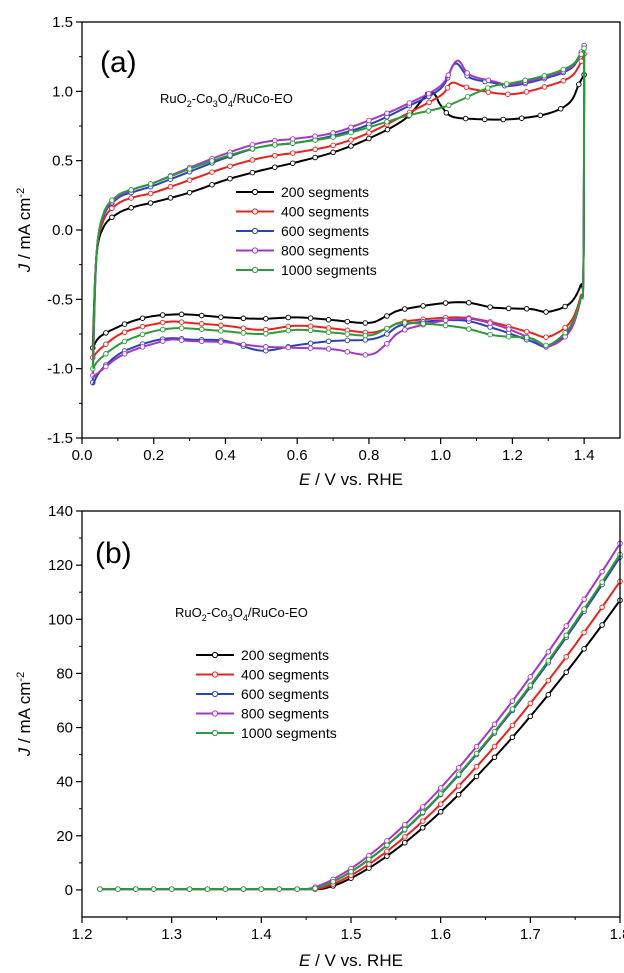  I want to click on panel-a-x-axis-label: E / V vs. RHE, so click(351, 479).